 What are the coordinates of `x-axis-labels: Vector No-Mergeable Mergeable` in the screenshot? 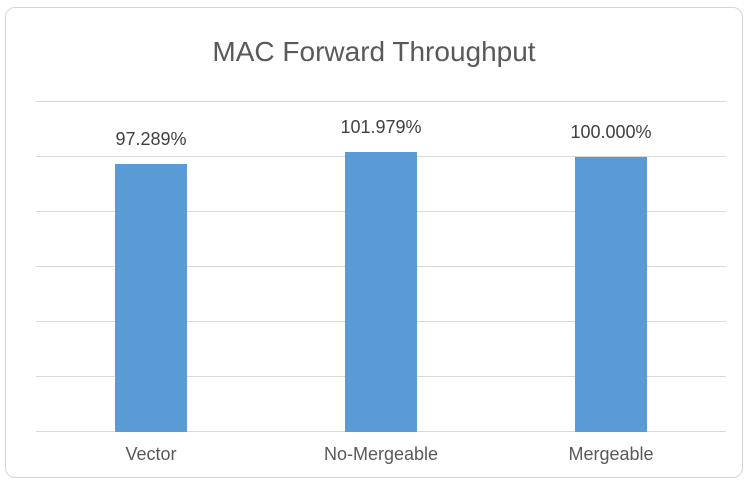 It's located at (381, 454).